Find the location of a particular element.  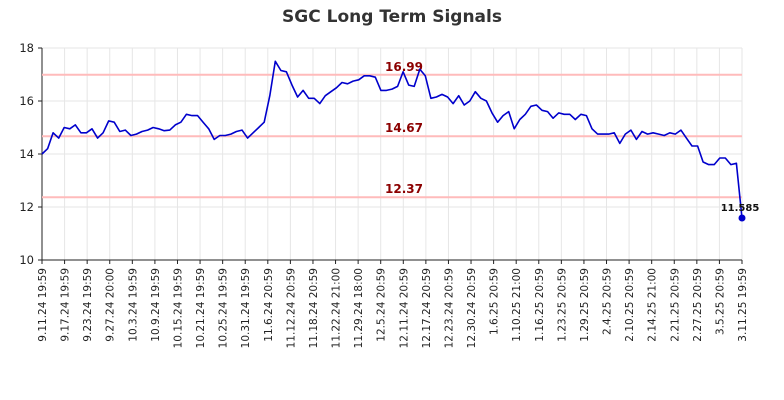

x-tick-label: 12.17.24 20:59 is located at coordinates (427, 308).